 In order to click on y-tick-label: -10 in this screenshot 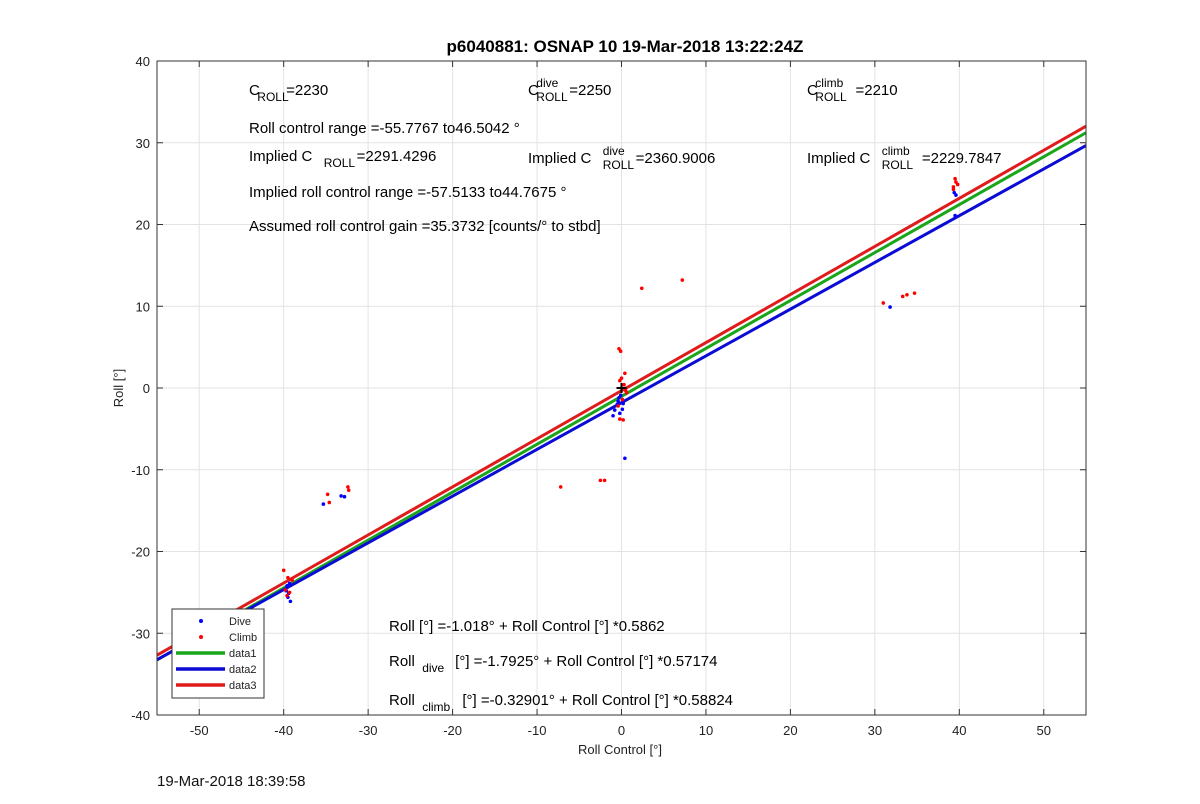, I will do `click(140, 470)`.